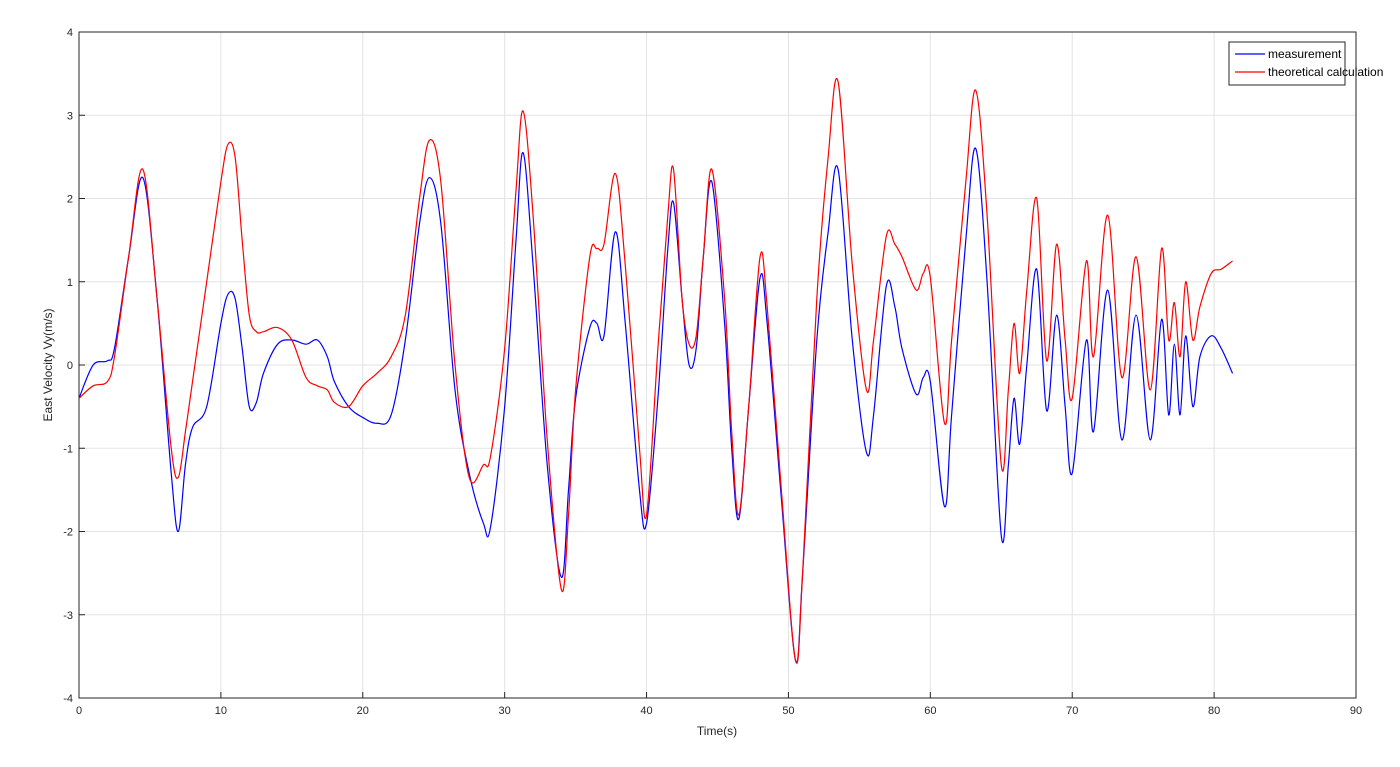 Image resolution: width=1400 pixels, height=767 pixels. I want to click on x-tick-label: 90, so click(1356, 711).